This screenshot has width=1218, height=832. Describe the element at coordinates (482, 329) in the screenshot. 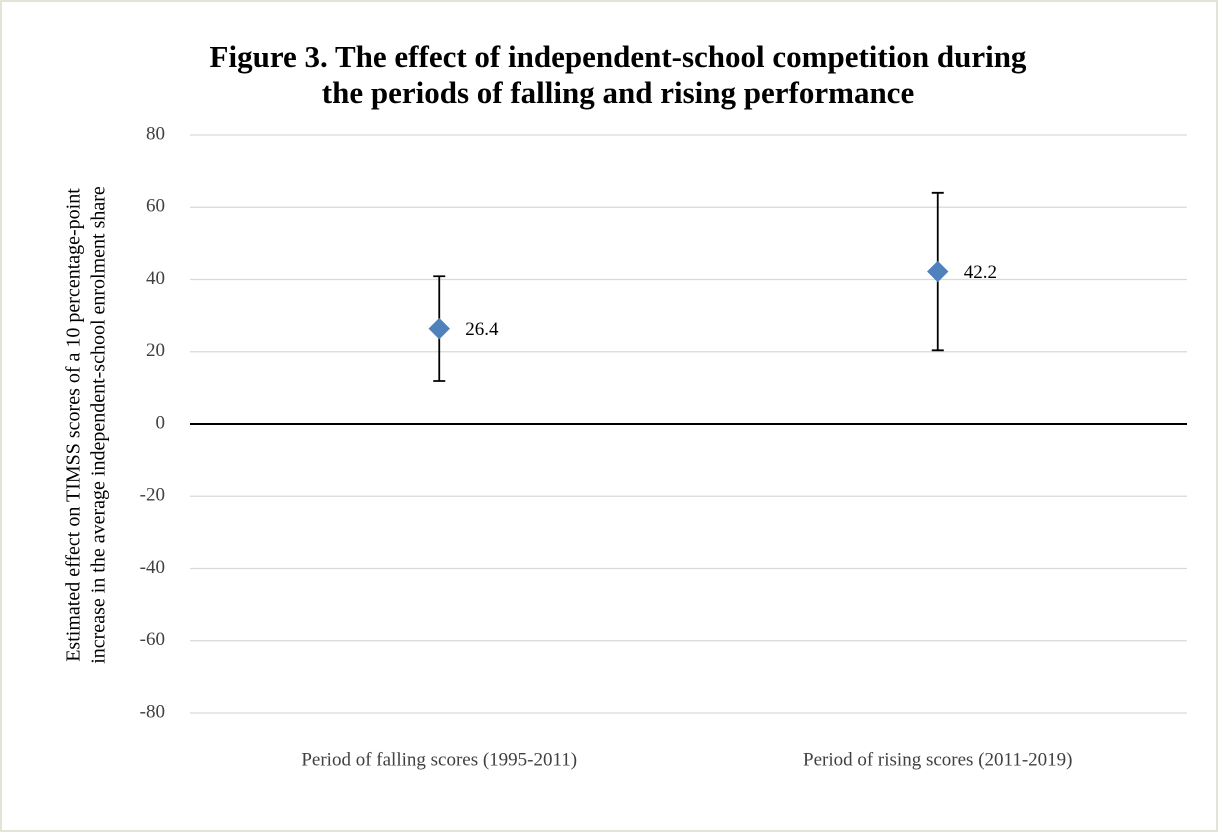

I see `data-label: 26.4` at that location.